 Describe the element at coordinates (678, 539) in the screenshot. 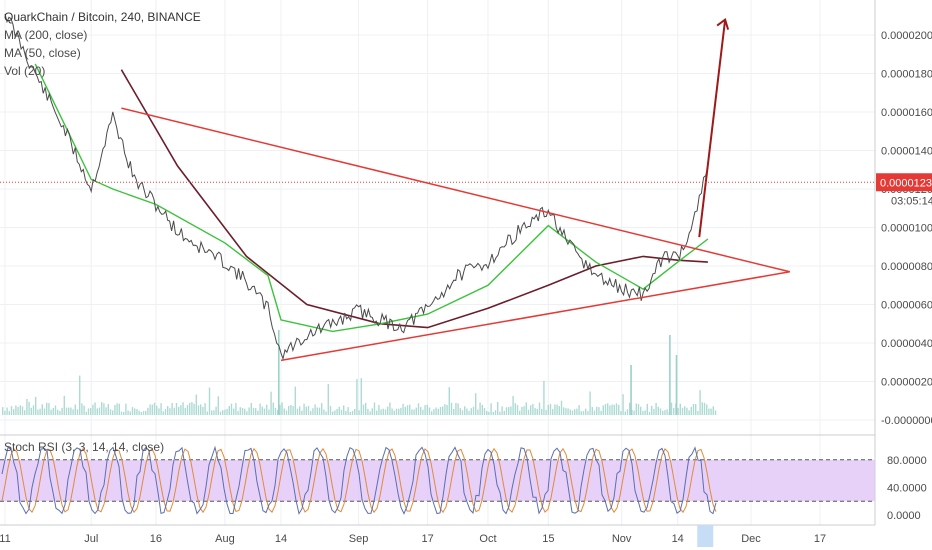

I see `time-axis-label: 14` at that location.